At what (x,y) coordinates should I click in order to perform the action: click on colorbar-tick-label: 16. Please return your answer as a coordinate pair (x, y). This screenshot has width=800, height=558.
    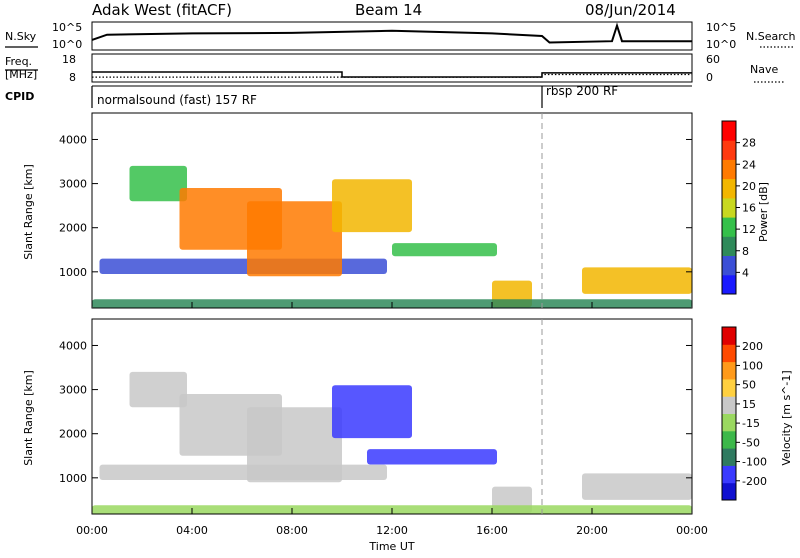
    Looking at the image, I should click on (749, 208).